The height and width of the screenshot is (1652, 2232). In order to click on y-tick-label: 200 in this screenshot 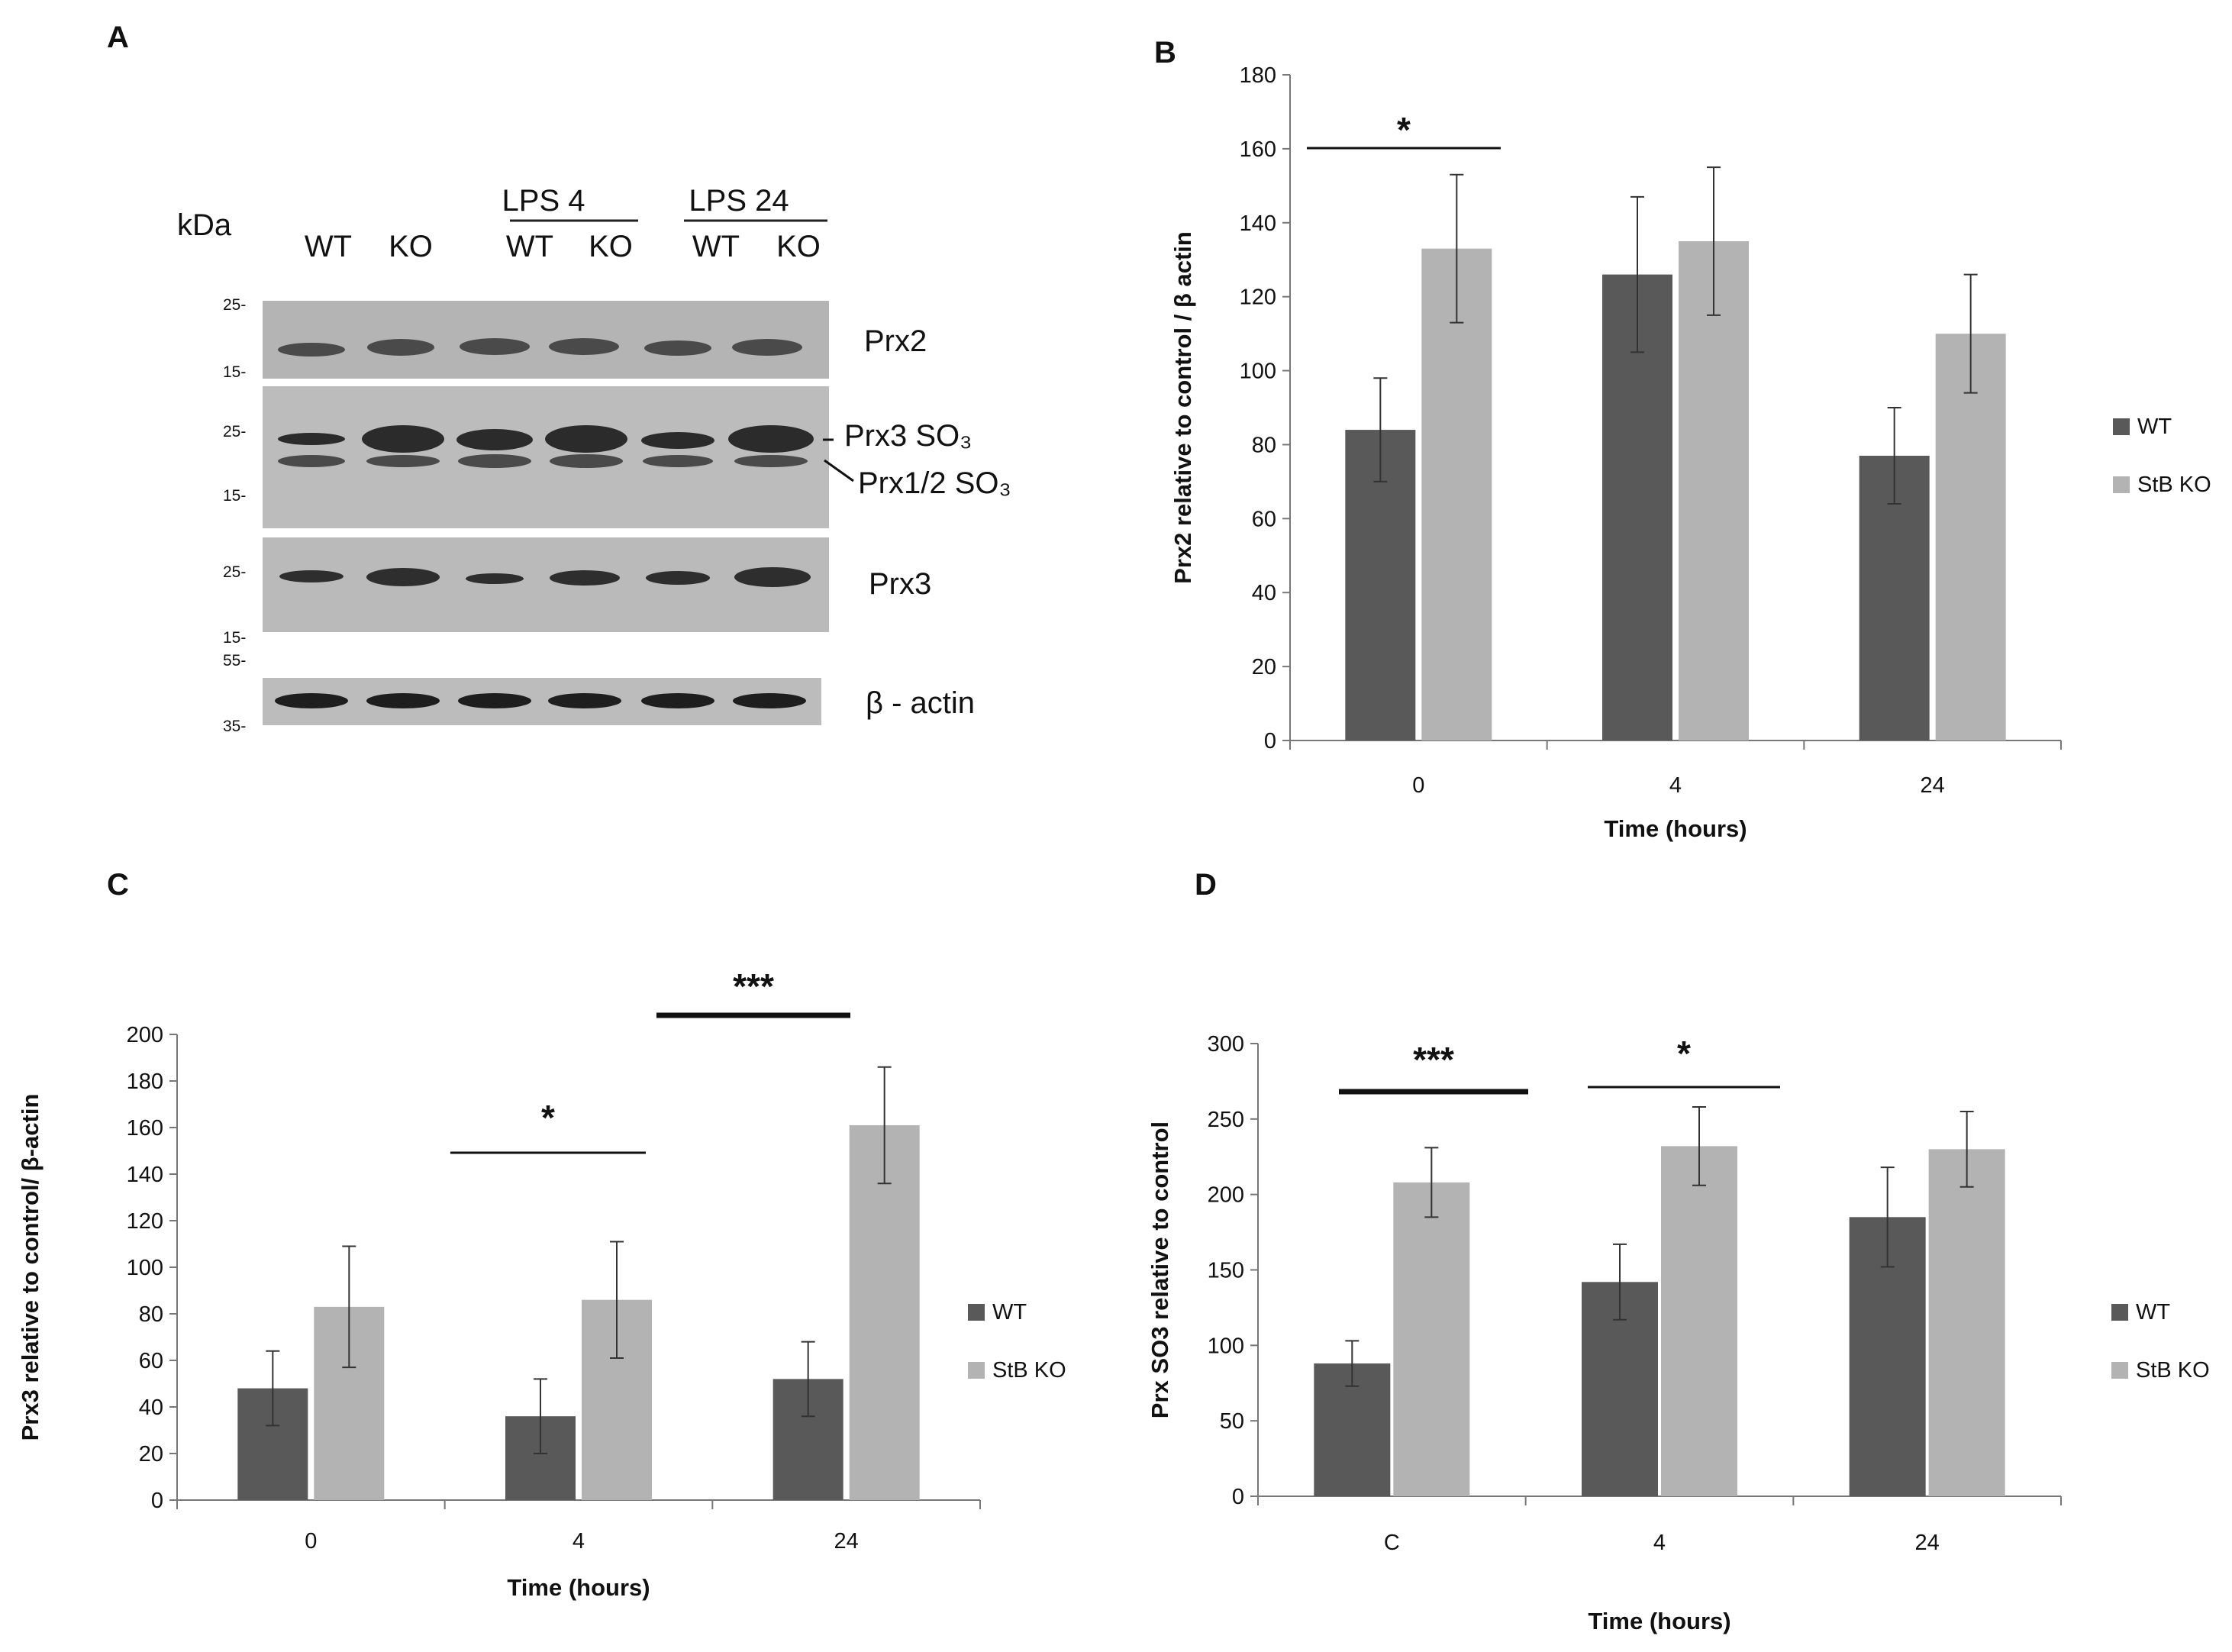, I will do `click(145, 1035)`.